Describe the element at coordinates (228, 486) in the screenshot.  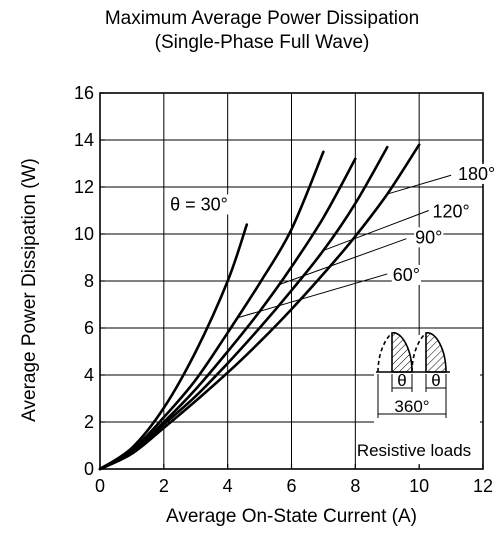
I see `x-tick-label: 4` at that location.